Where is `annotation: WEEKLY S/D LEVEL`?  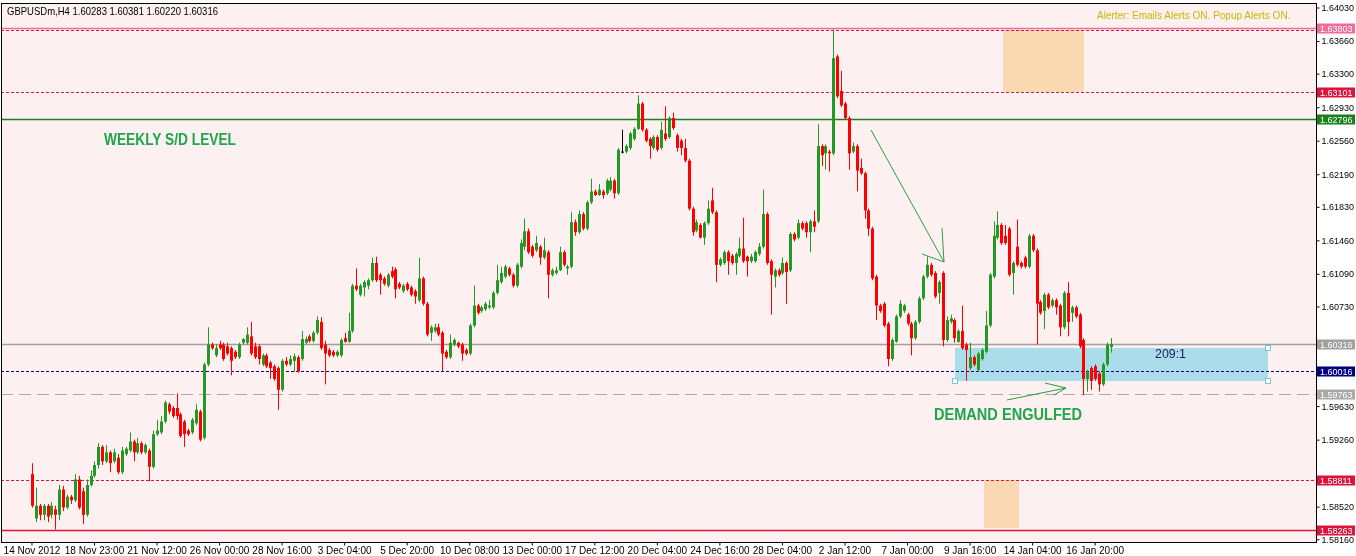 annotation: WEEKLY S/D LEVEL is located at coordinates (186, 139).